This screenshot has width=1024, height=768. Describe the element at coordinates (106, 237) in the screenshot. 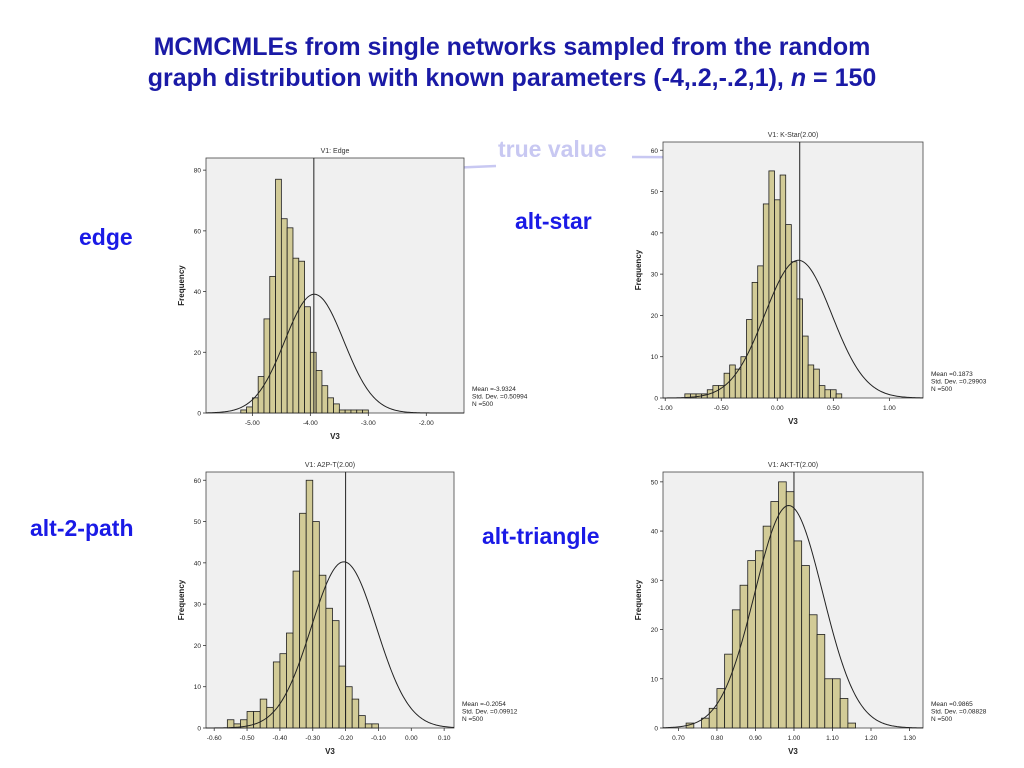

I see `label-edge: edge` at that location.